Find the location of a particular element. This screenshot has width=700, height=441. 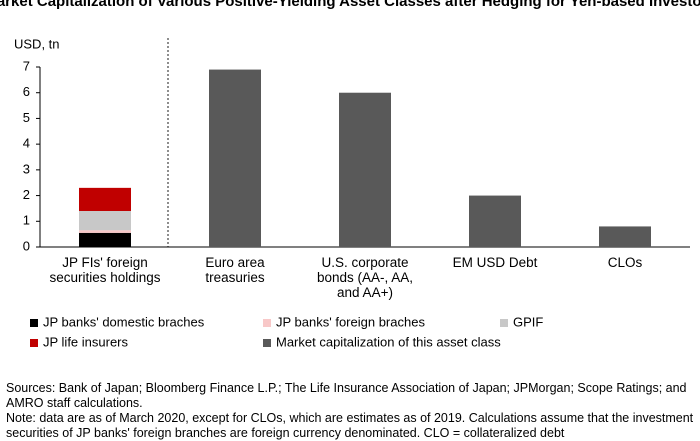

y-axis-label: USD, tn is located at coordinates (37, 43).